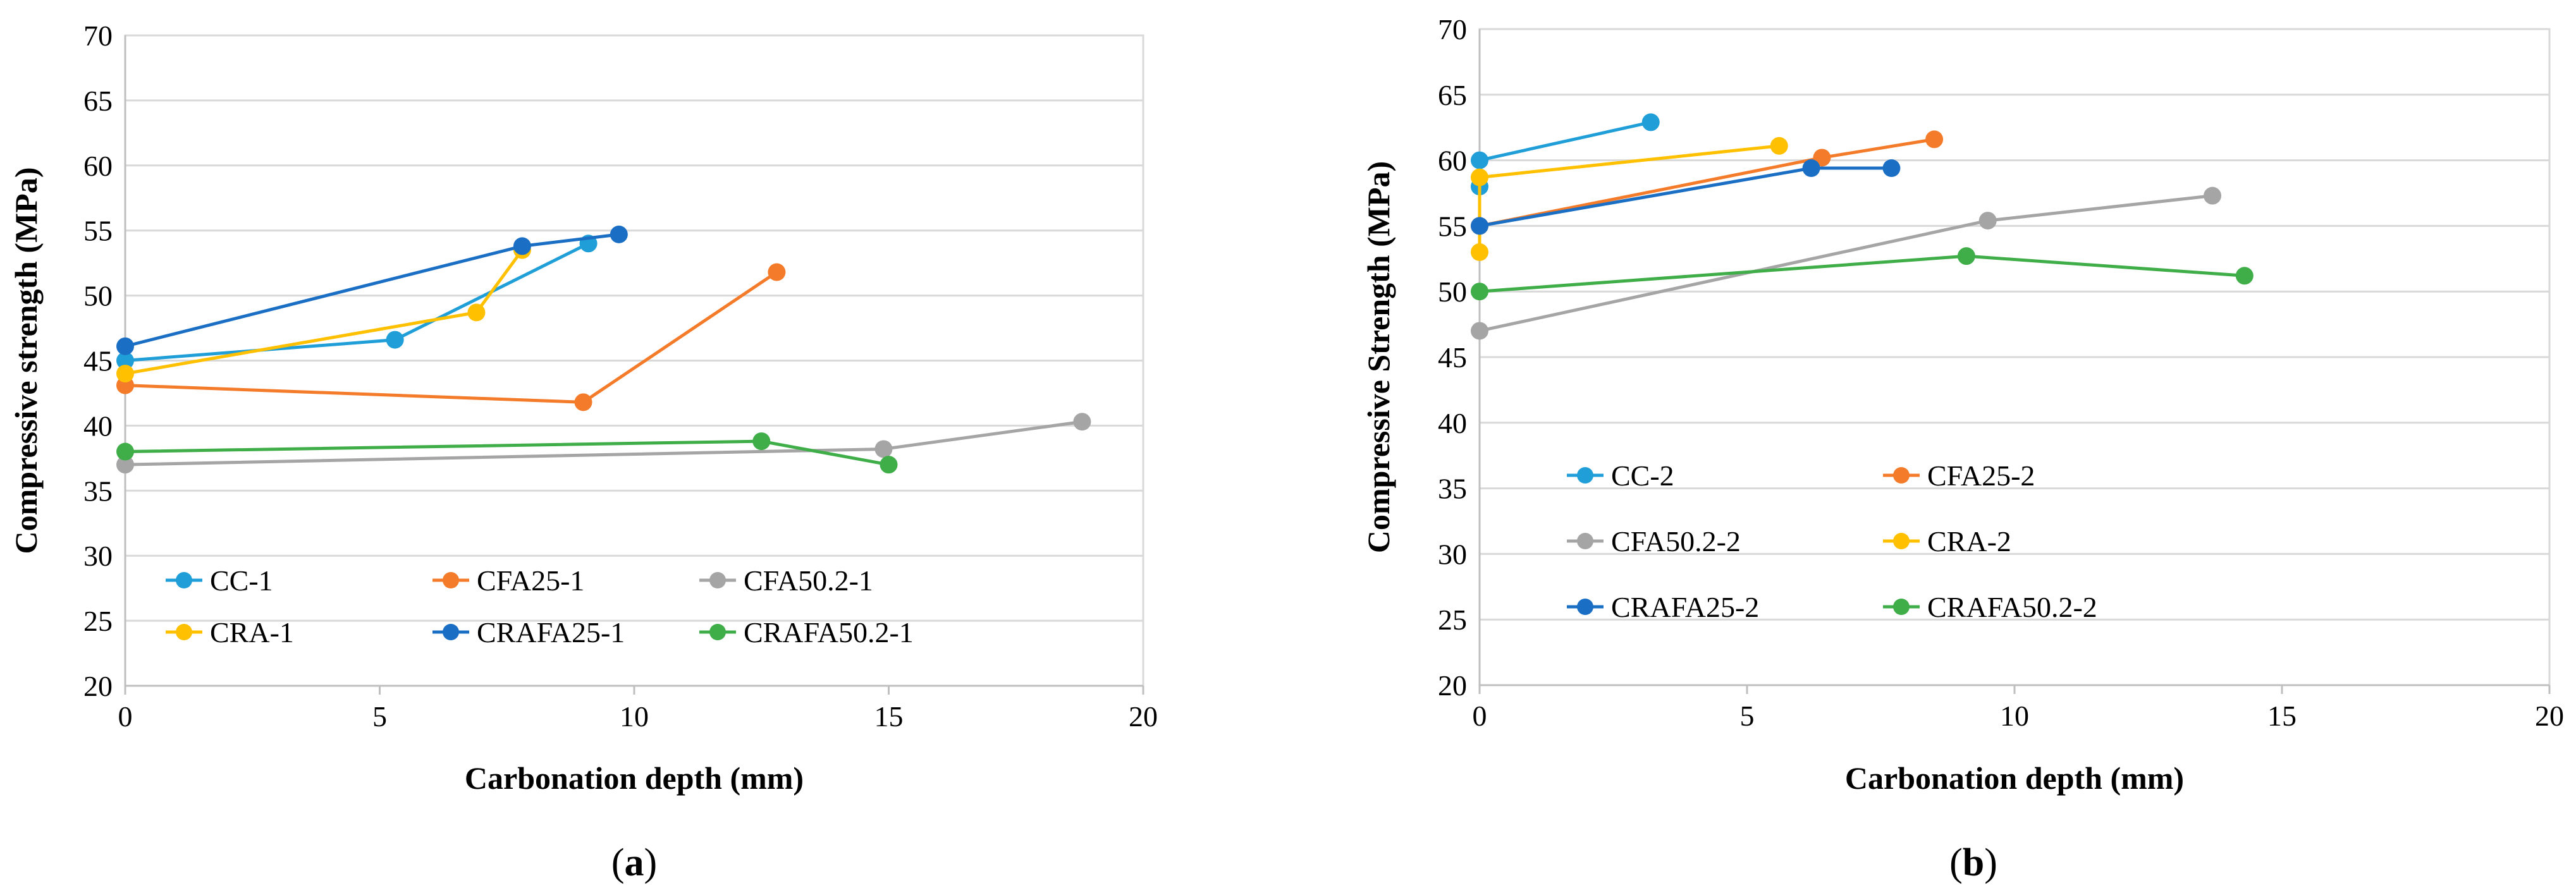 The image size is (2576, 895). I want to click on legend-item-cfa25-2: CFA25-2, so click(1959, 476).